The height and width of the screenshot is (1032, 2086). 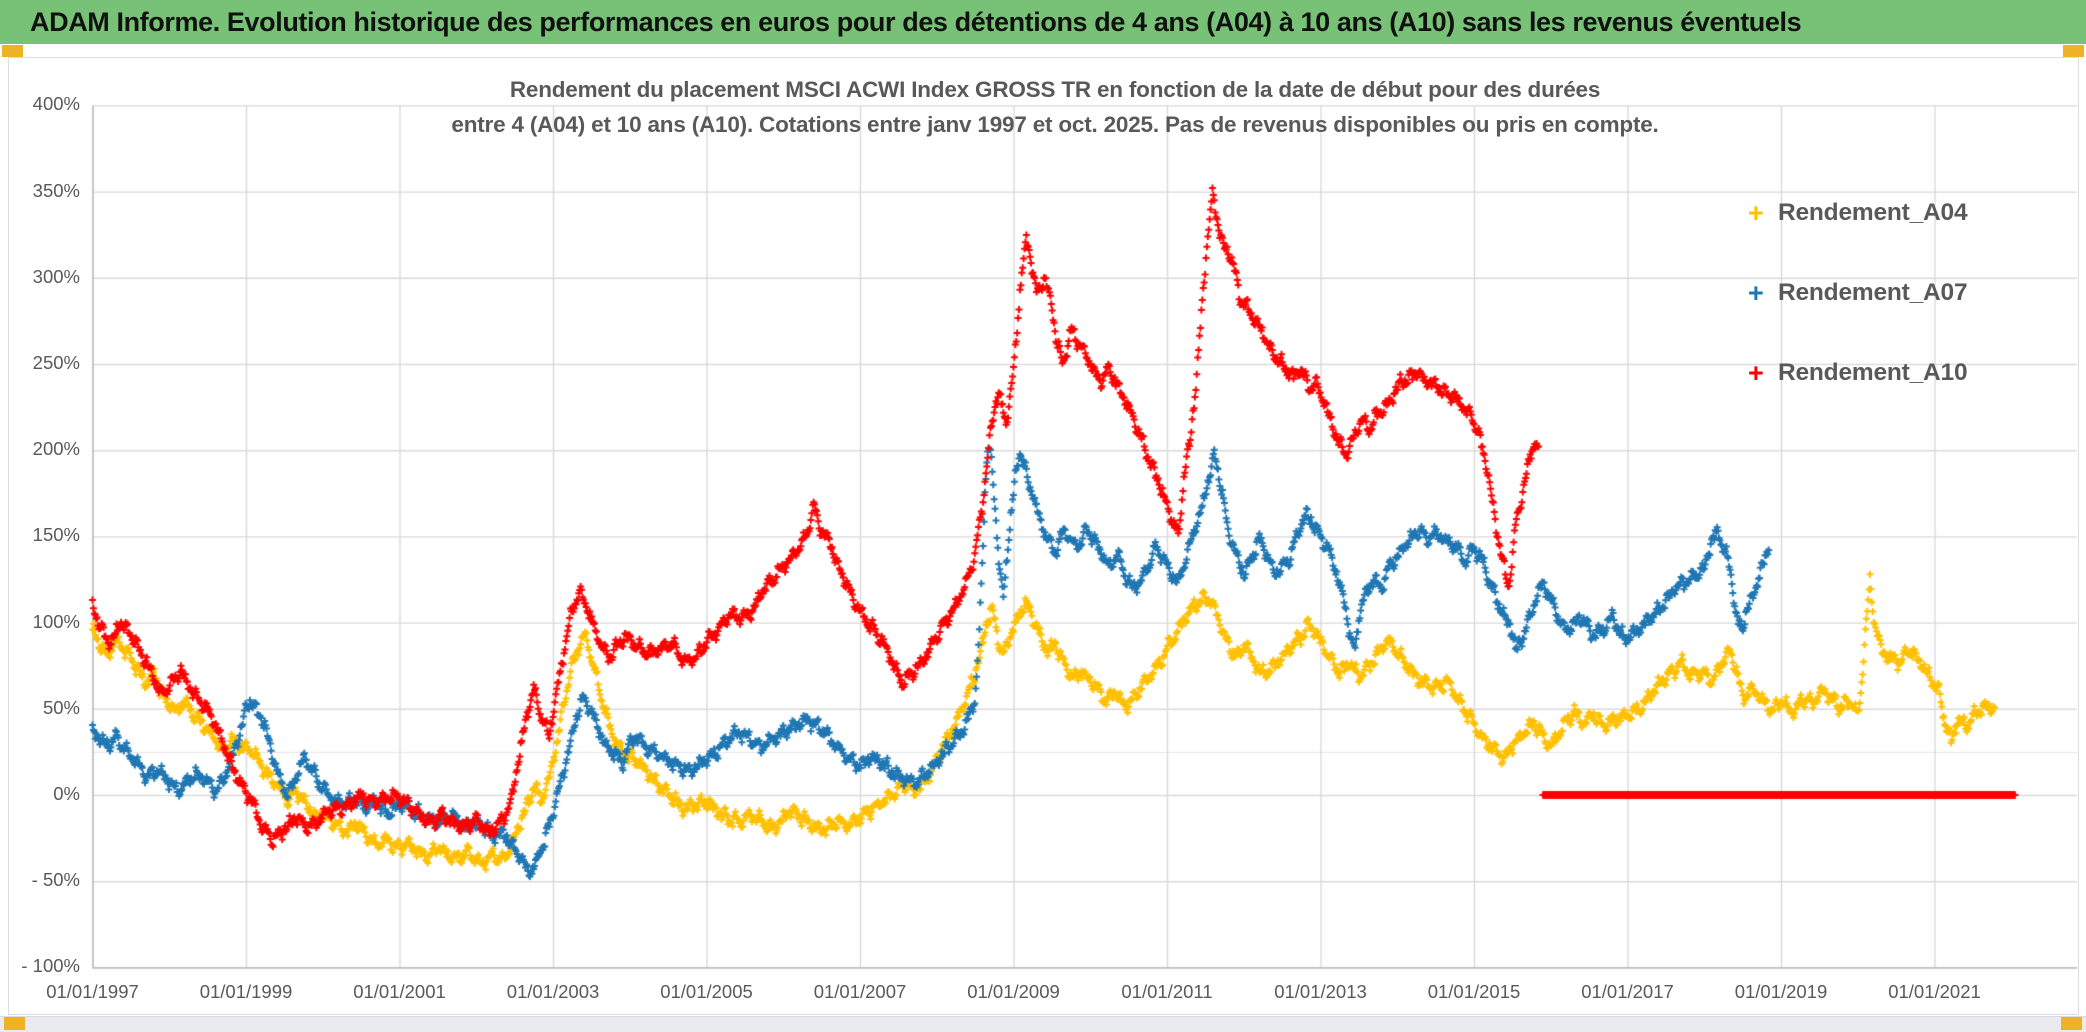 I want to click on x-tick-label: 01/01/2021, so click(x=1934, y=991).